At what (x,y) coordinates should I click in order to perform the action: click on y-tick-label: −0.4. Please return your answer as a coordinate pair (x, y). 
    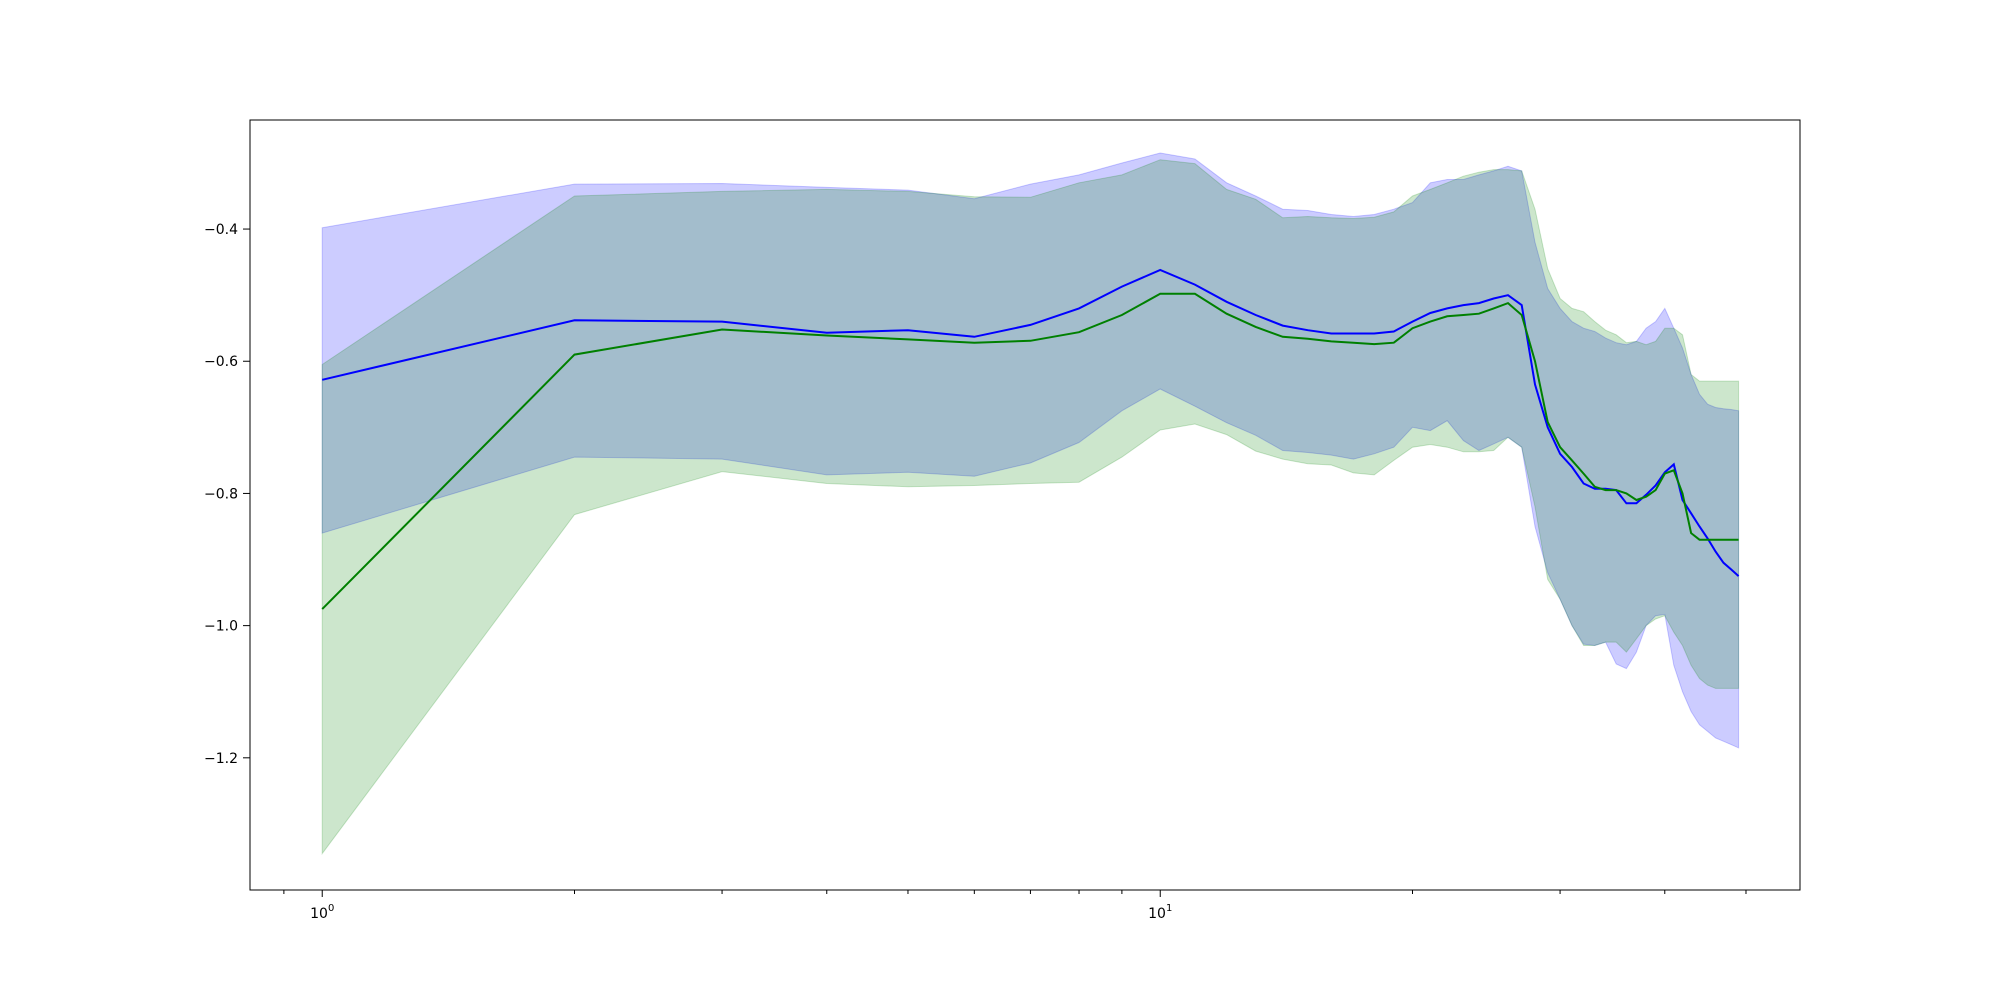
    Looking at the image, I should click on (221, 230).